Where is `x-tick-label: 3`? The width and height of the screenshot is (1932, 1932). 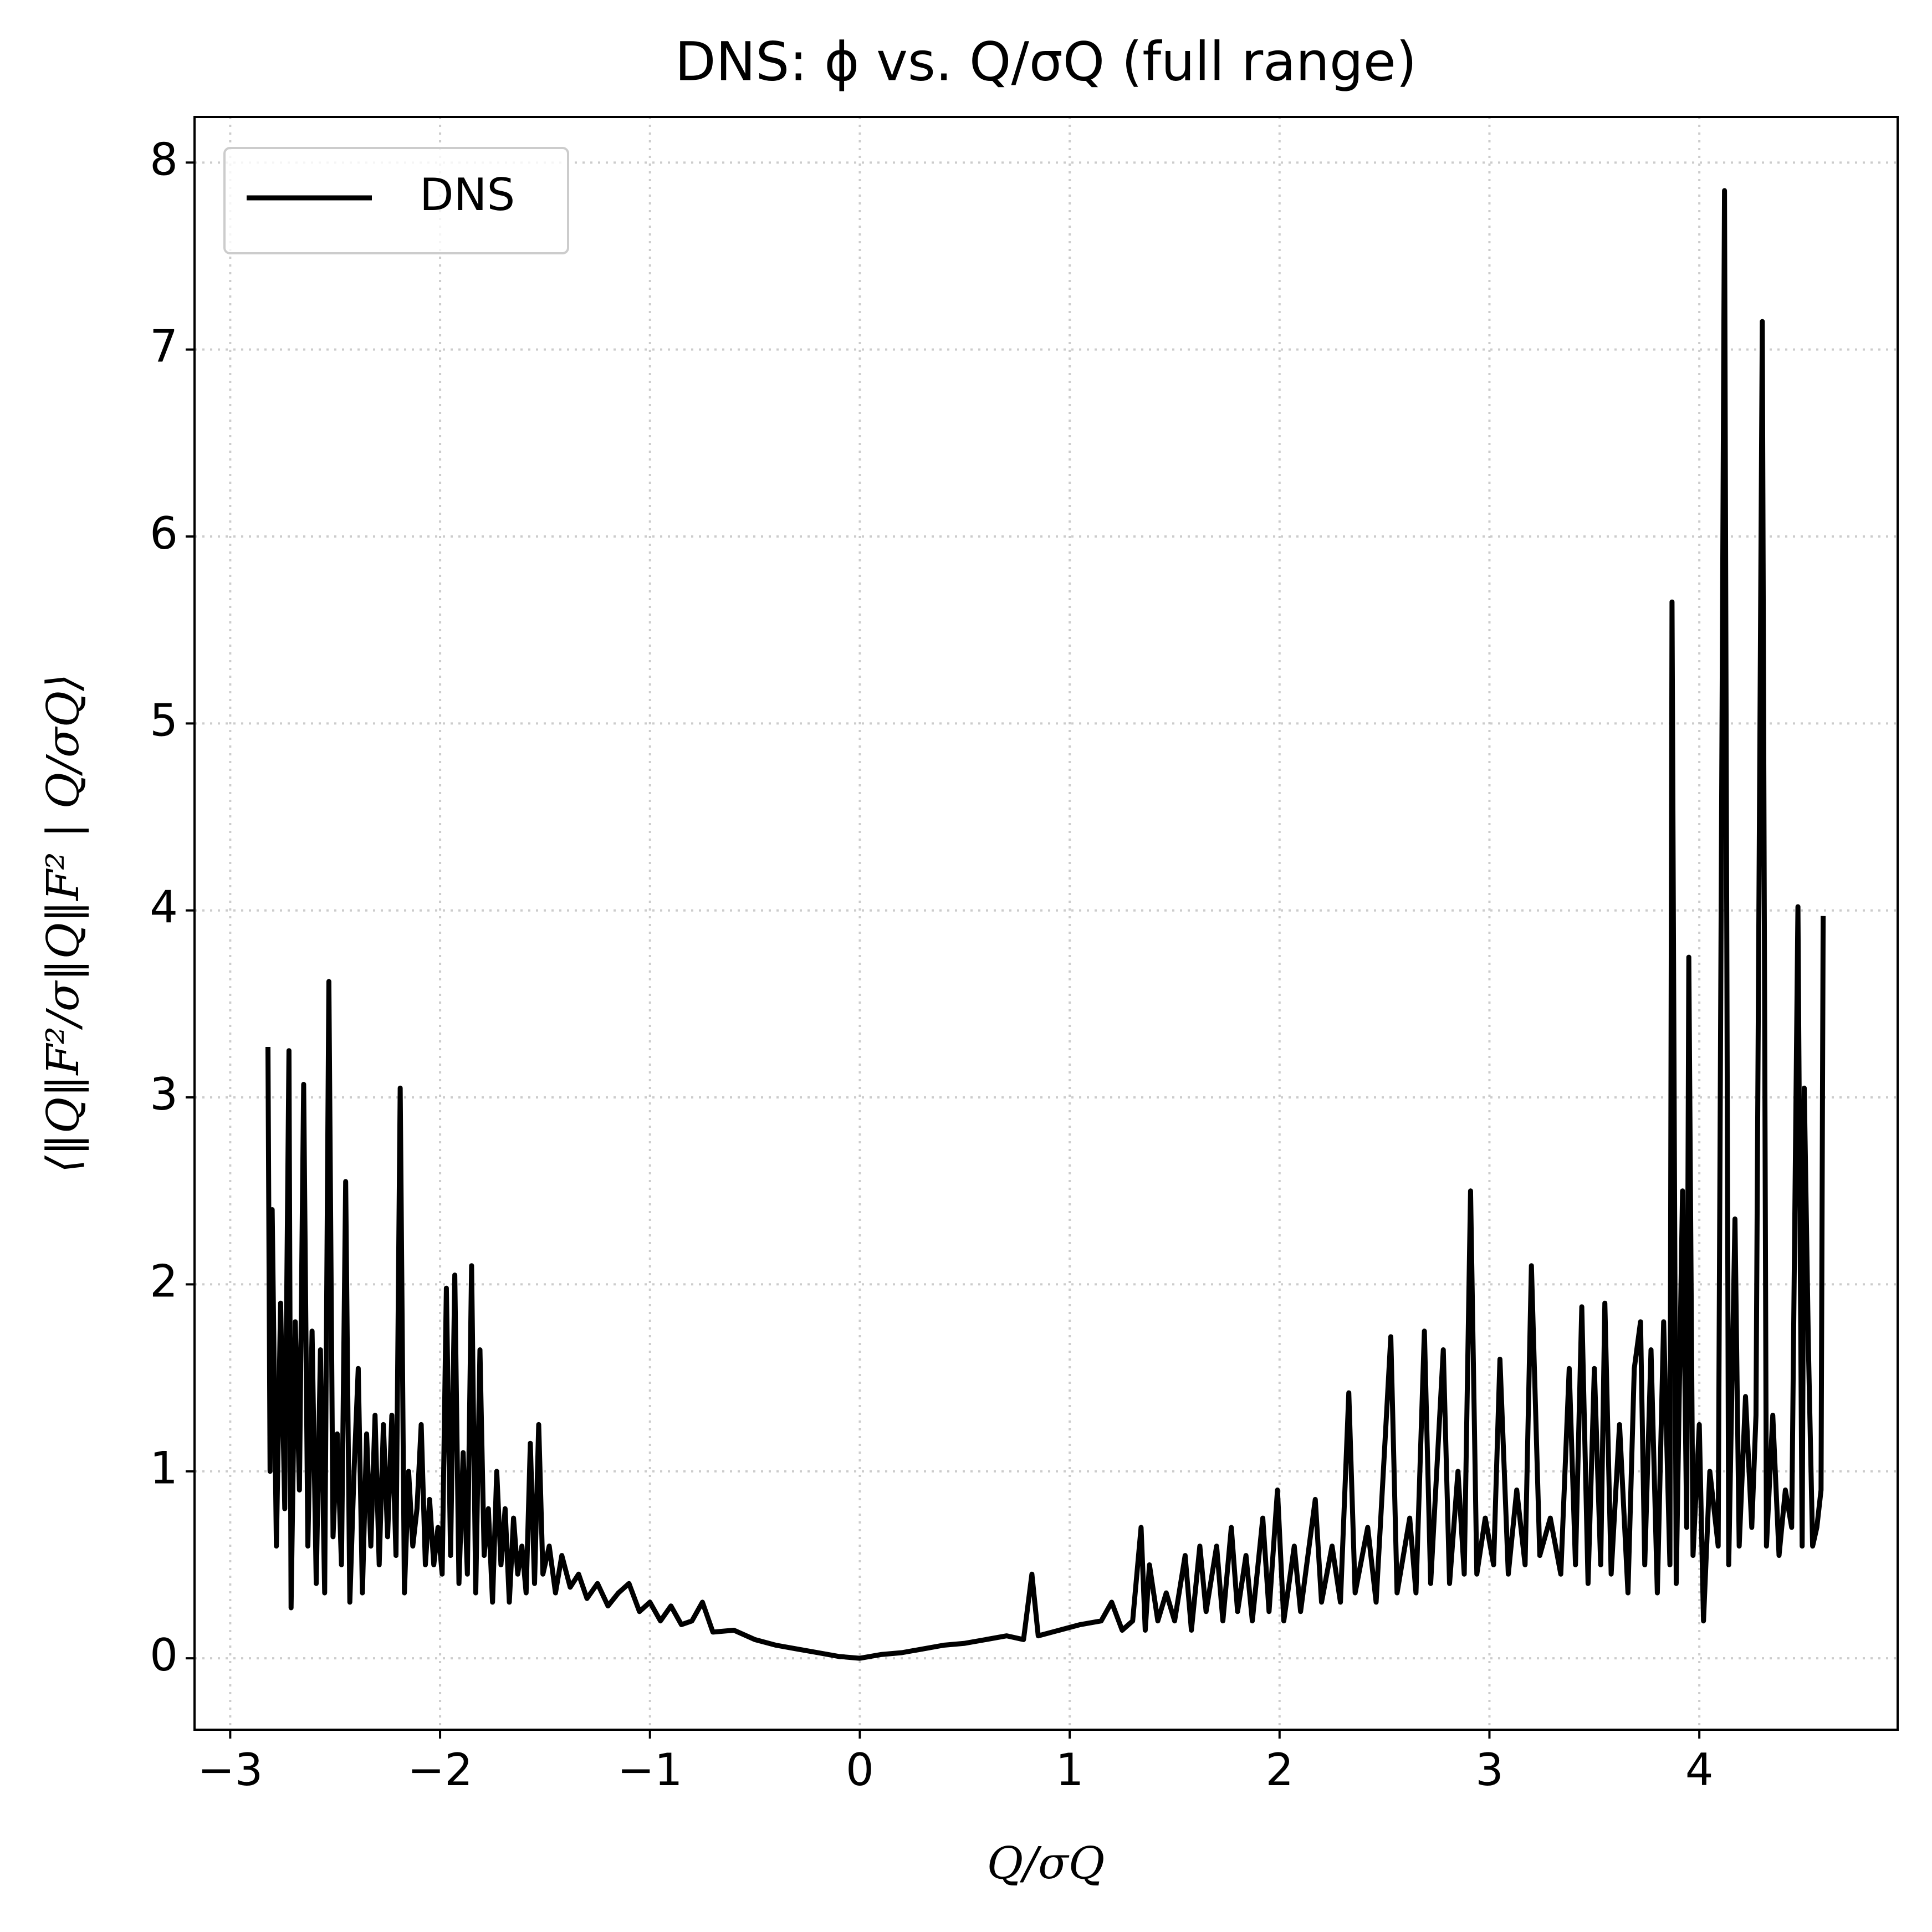
x-tick-label: 3 is located at coordinates (1490, 1770).